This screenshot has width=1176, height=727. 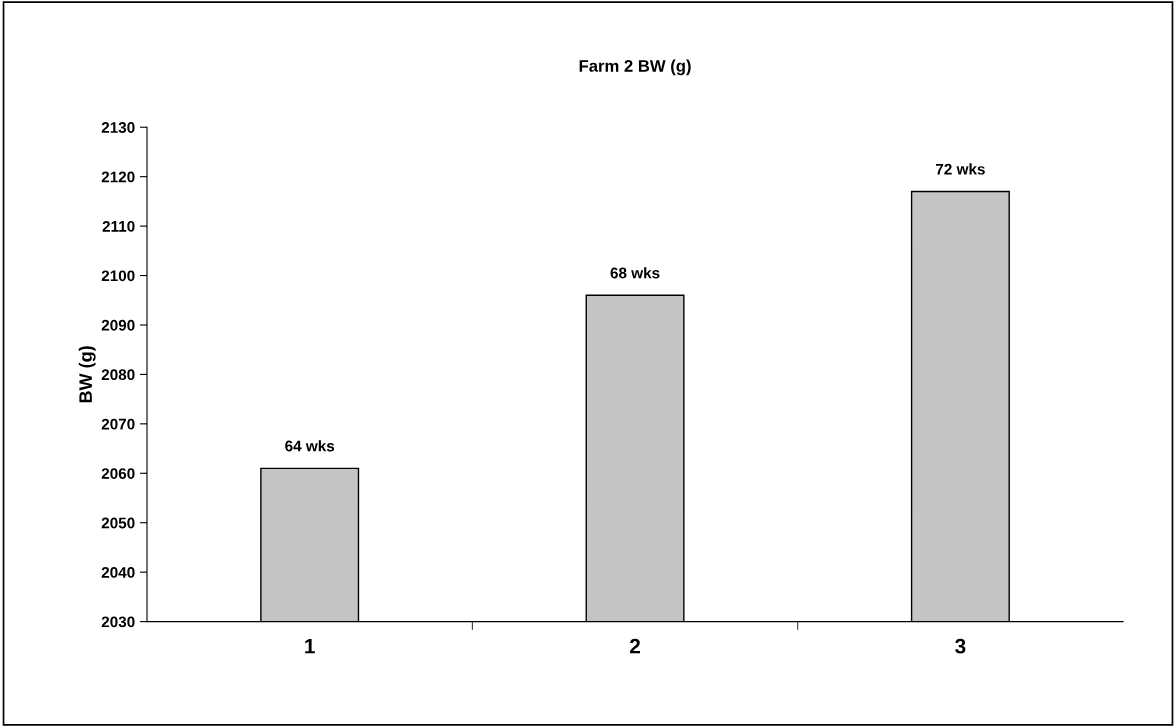 What do you see at coordinates (960, 169) in the screenshot?
I see `annotation: 72 wks` at bounding box center [960, 169].